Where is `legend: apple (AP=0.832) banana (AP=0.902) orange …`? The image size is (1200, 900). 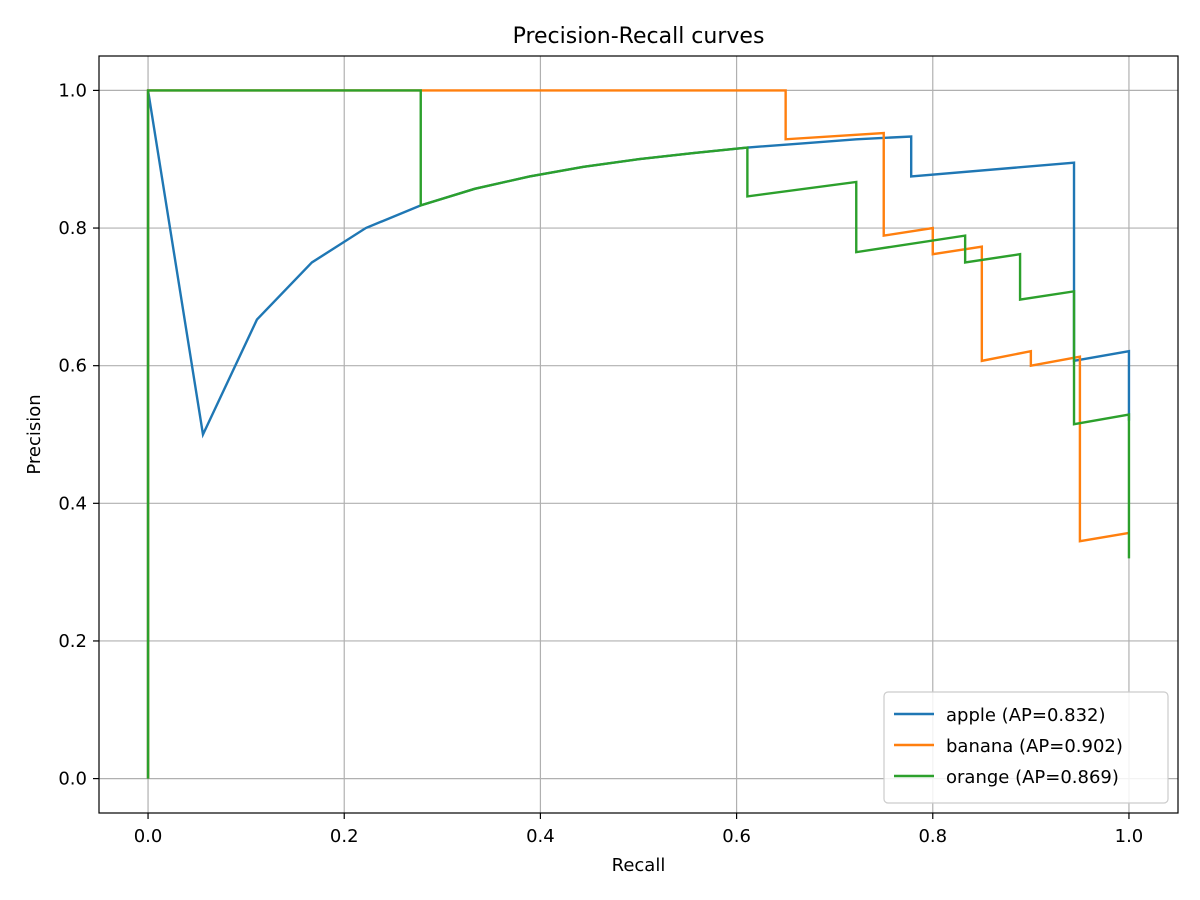 legend: apple (AP=0.832) banana (AP=0.902) orange … is located at coordinates (1026, 747).